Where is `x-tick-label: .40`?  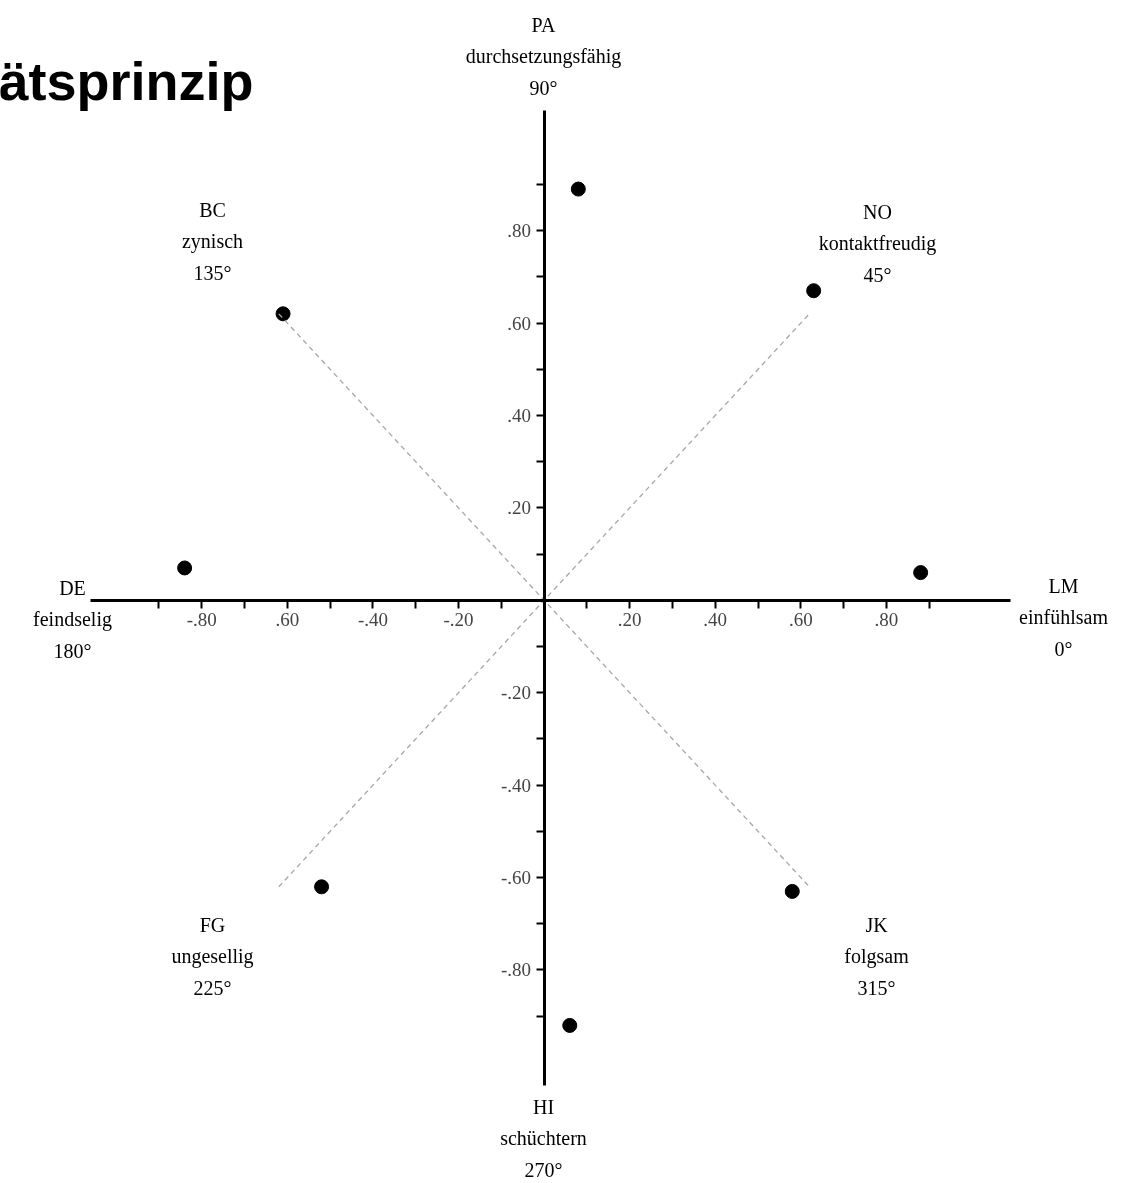 x-tick-label: .40 is located at coordinates (715, 620).